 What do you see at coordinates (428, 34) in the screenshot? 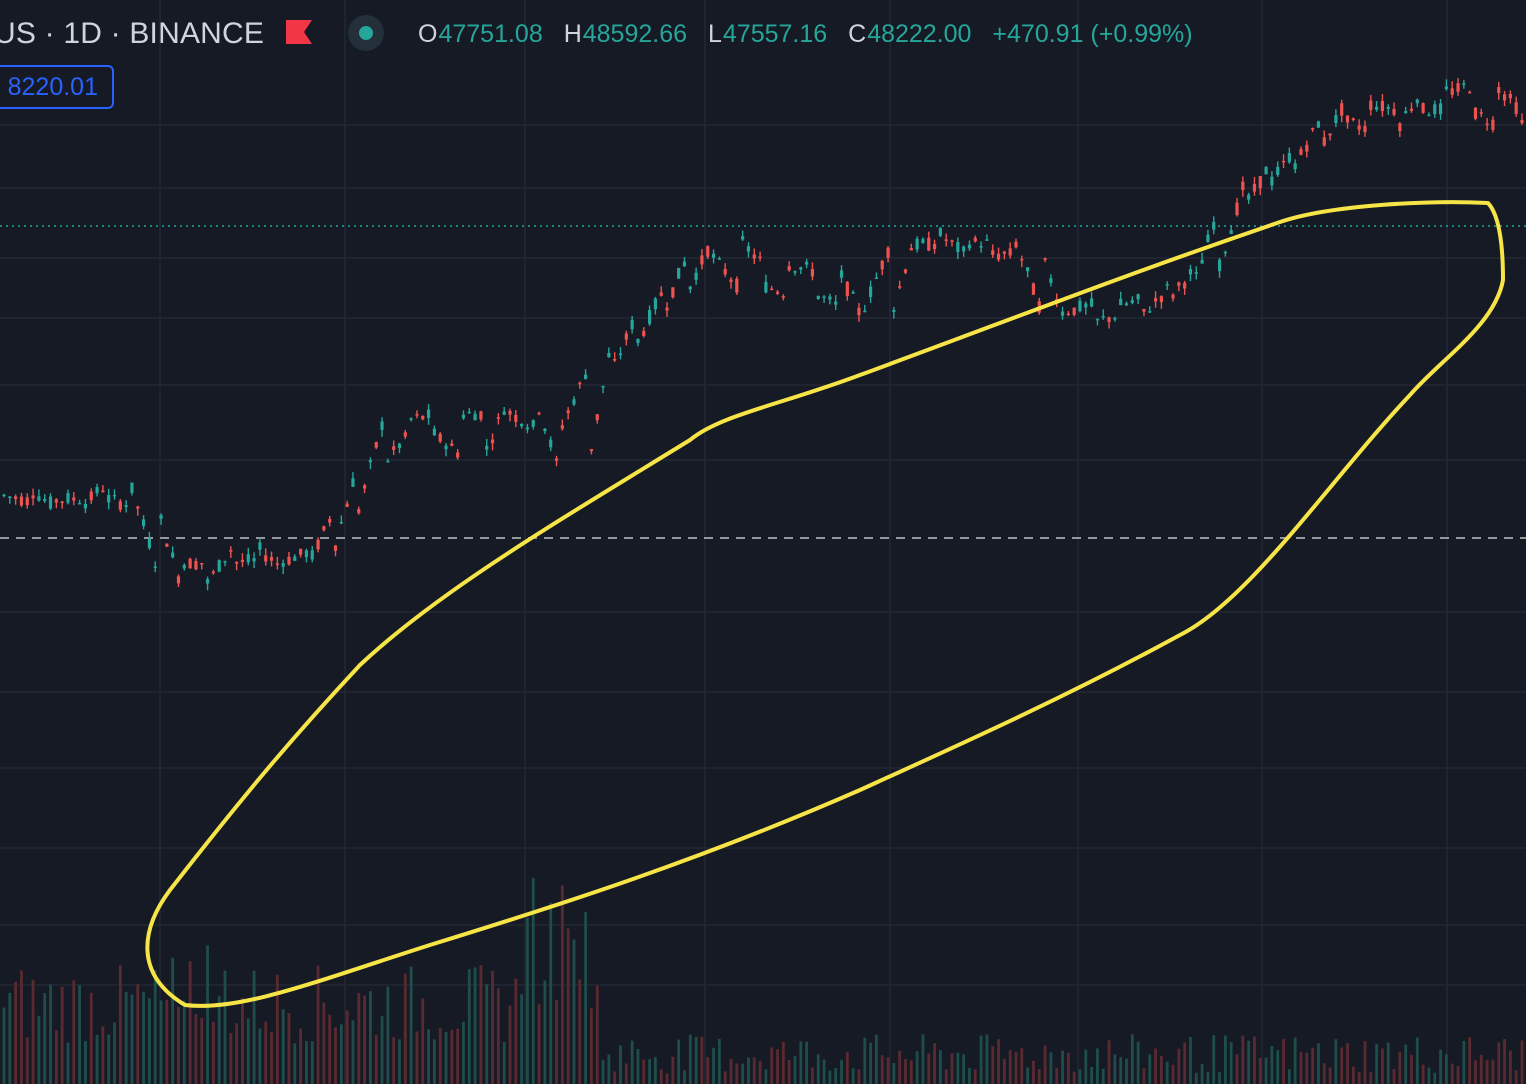
I see `open-label: O` at bounding box center [428, 34].